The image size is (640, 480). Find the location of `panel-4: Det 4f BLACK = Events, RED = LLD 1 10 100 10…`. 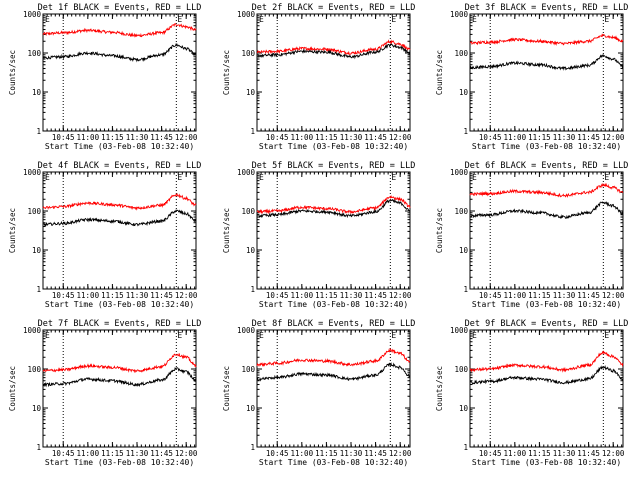

panel-4: Det 4f BLACK = Events, RED = LLD 1 10 100 10… is located at coordinates (104, 235).